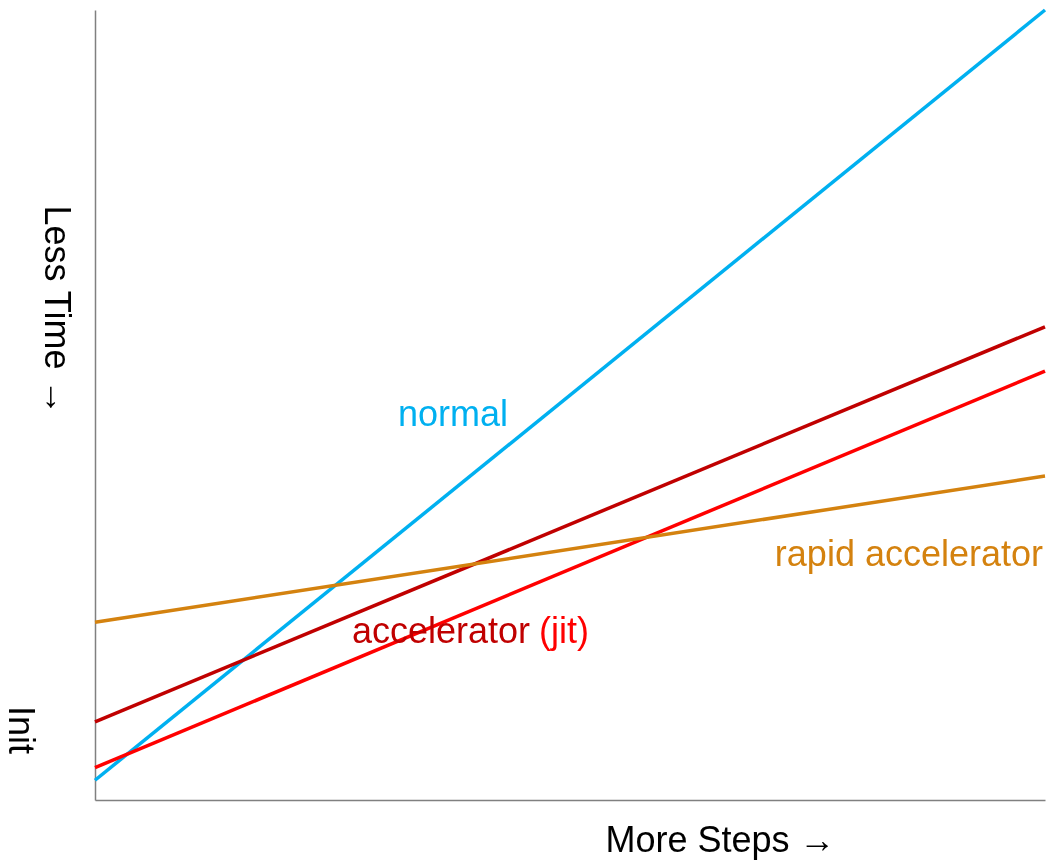 The height and width of the screenshot is (865, 1048). I want to click on y-axis-title: Less Time →, so click(57, 310).